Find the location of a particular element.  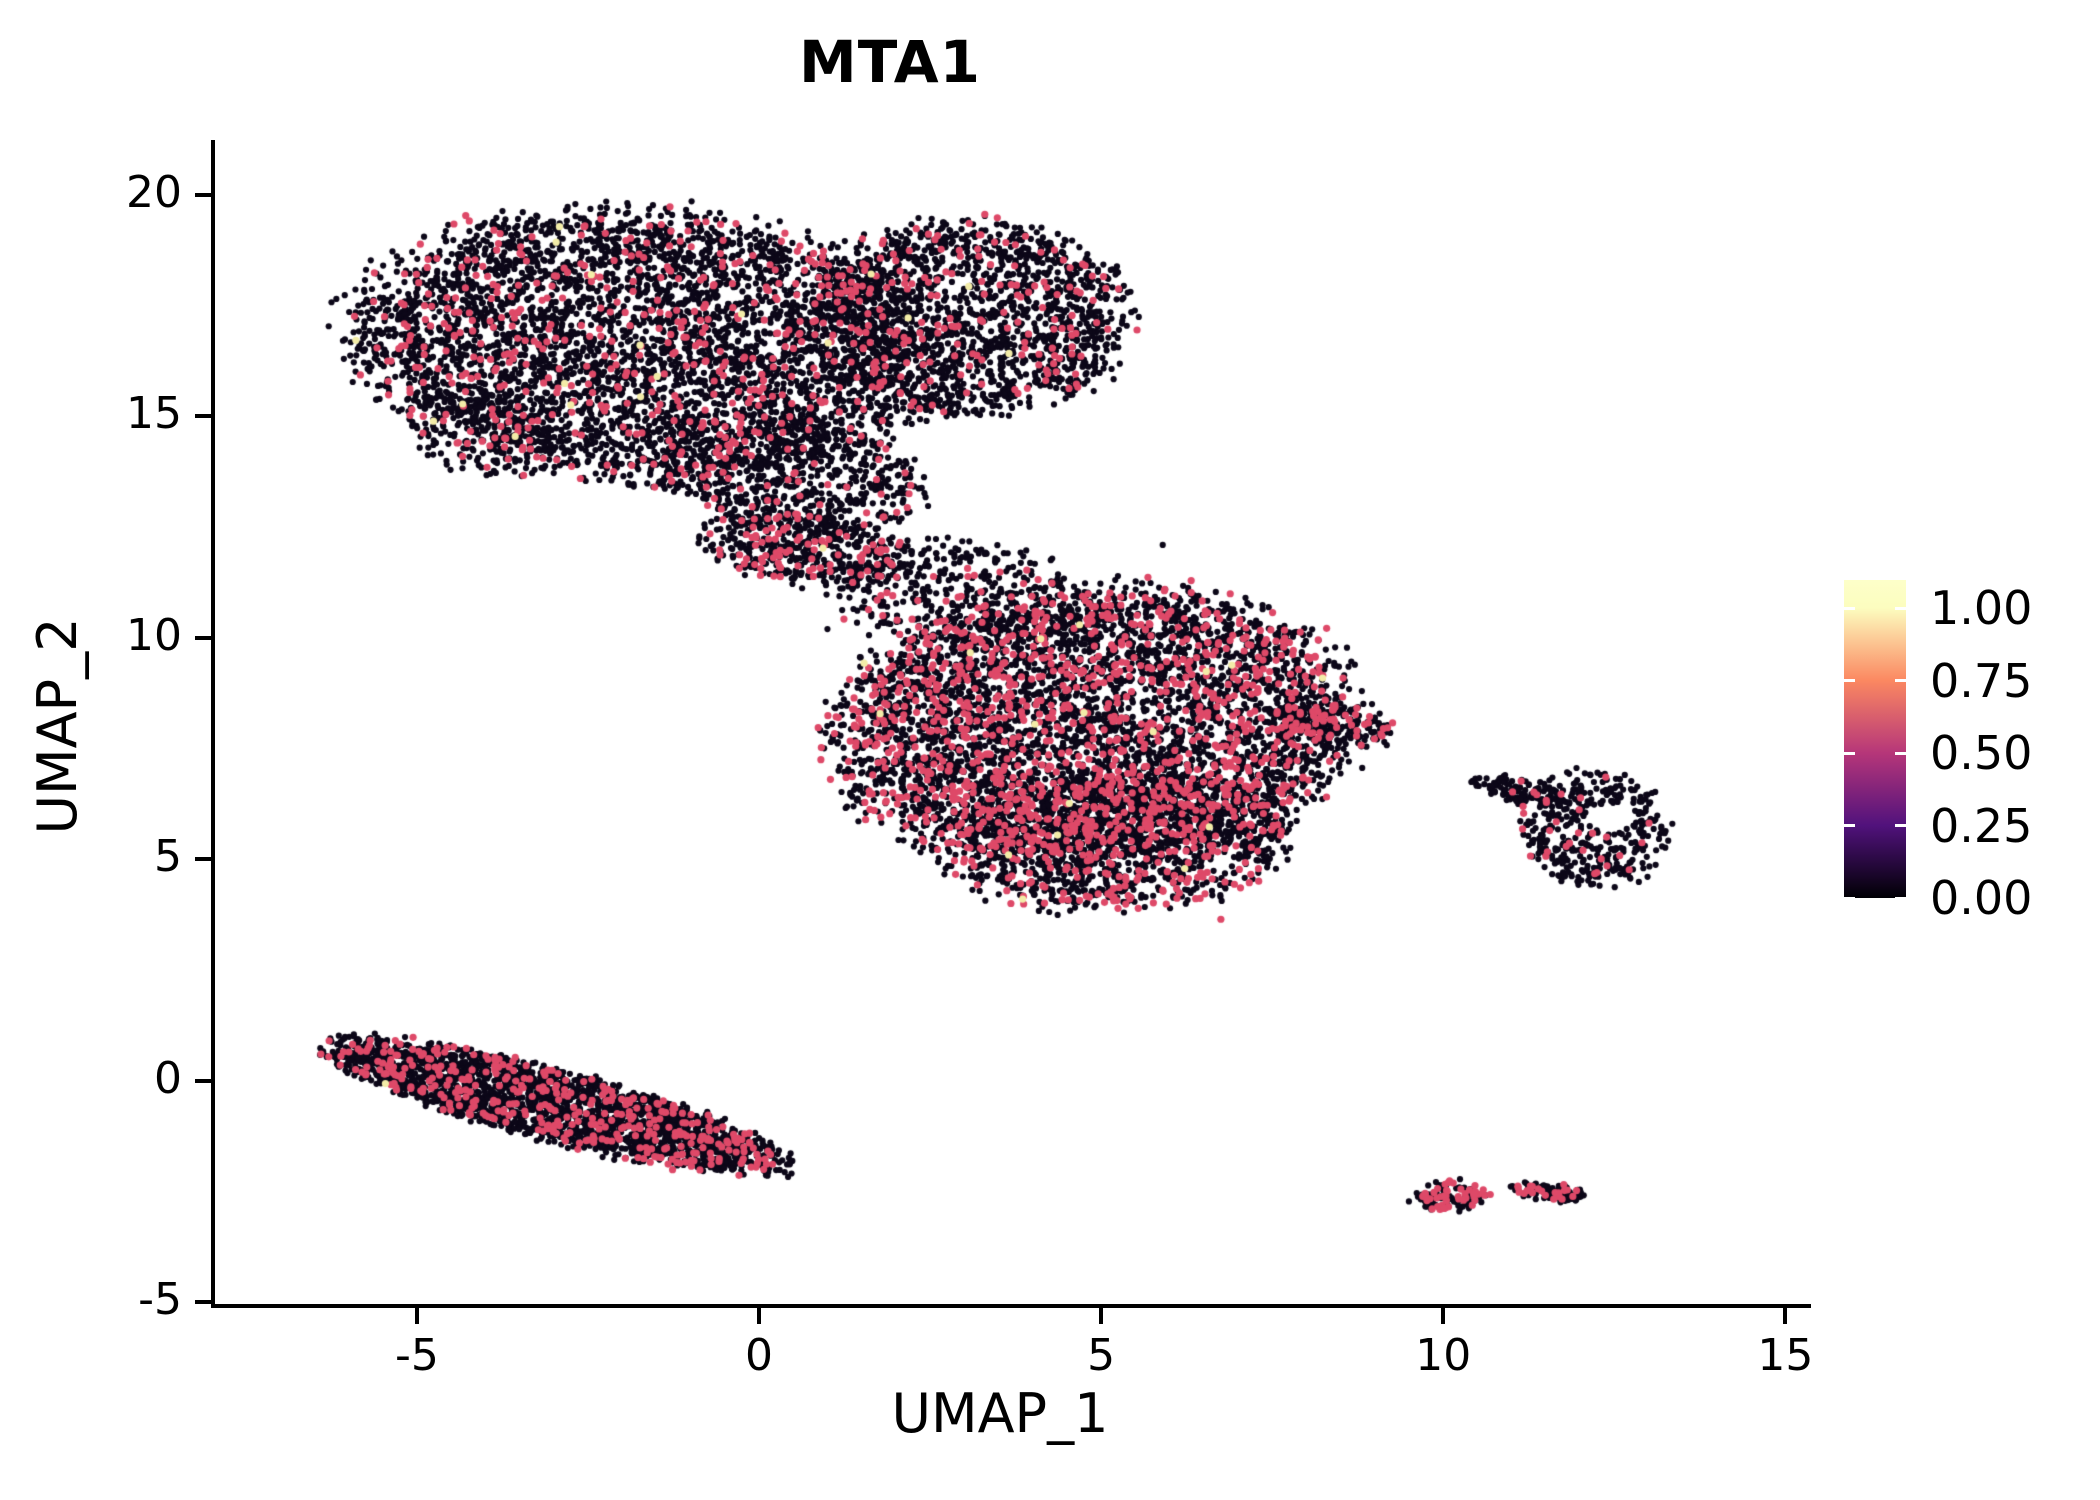

y-tick-label: 0 is located at coordinates (168, 1078).